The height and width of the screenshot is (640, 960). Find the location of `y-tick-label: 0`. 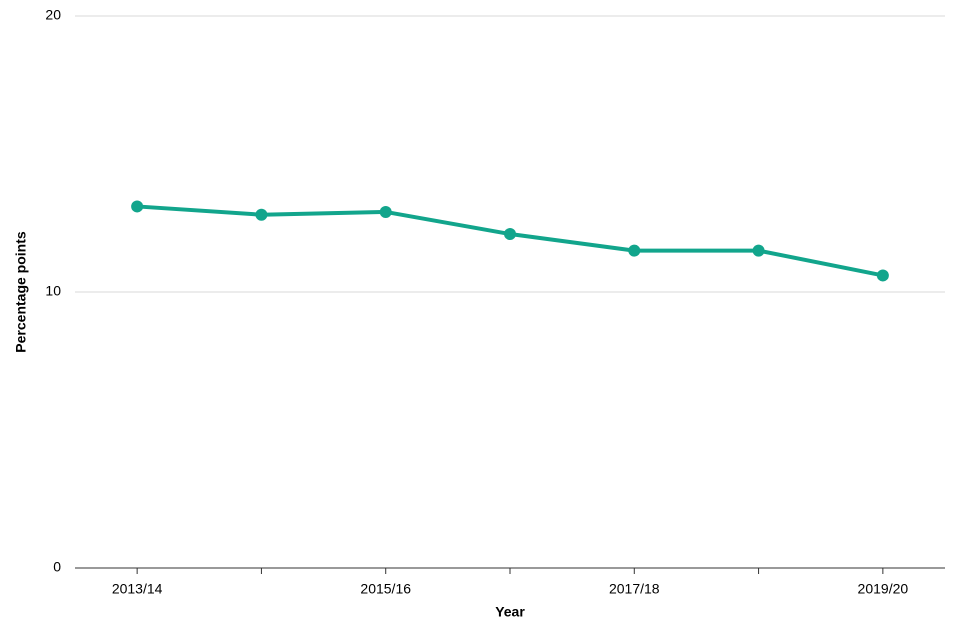

y-tick-label: 0 is located at coordinates (57, 567).